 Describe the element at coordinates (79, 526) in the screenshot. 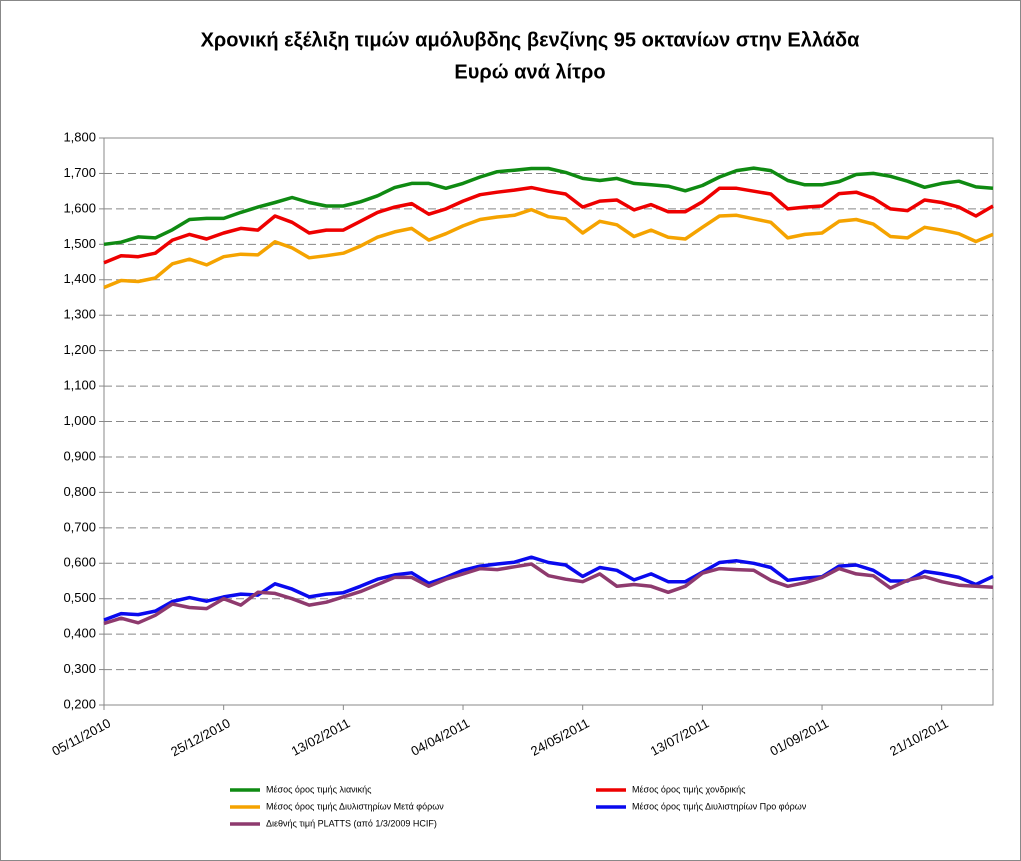

I see `y-tick-label: 0,700` at that location.